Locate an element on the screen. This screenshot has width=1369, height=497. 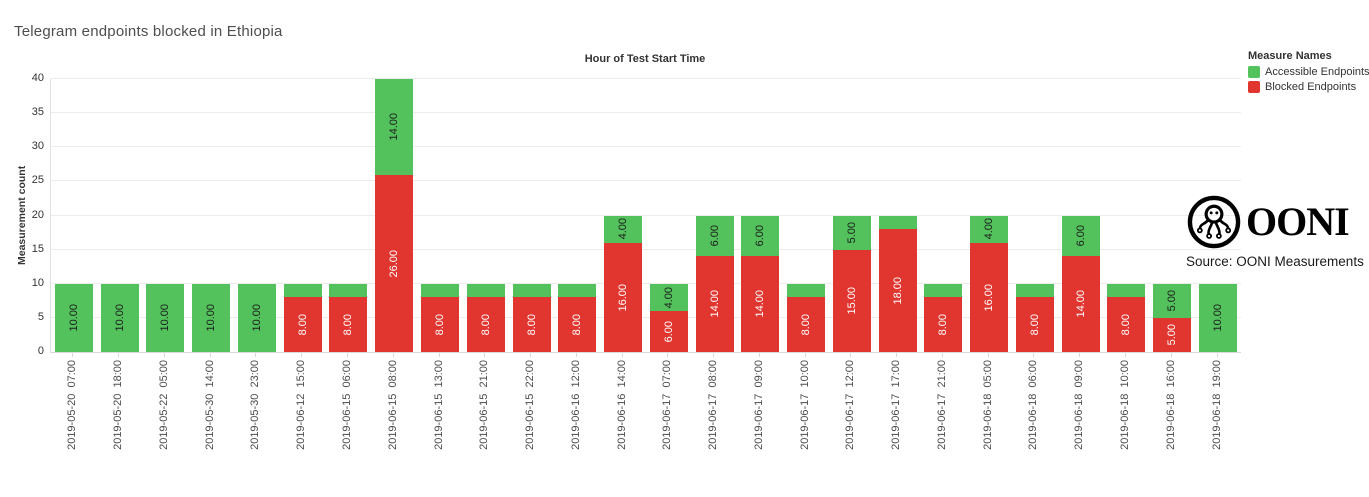
x-label-slot: 2019-06-18 06:00 is located at coordinates (1034, 405).